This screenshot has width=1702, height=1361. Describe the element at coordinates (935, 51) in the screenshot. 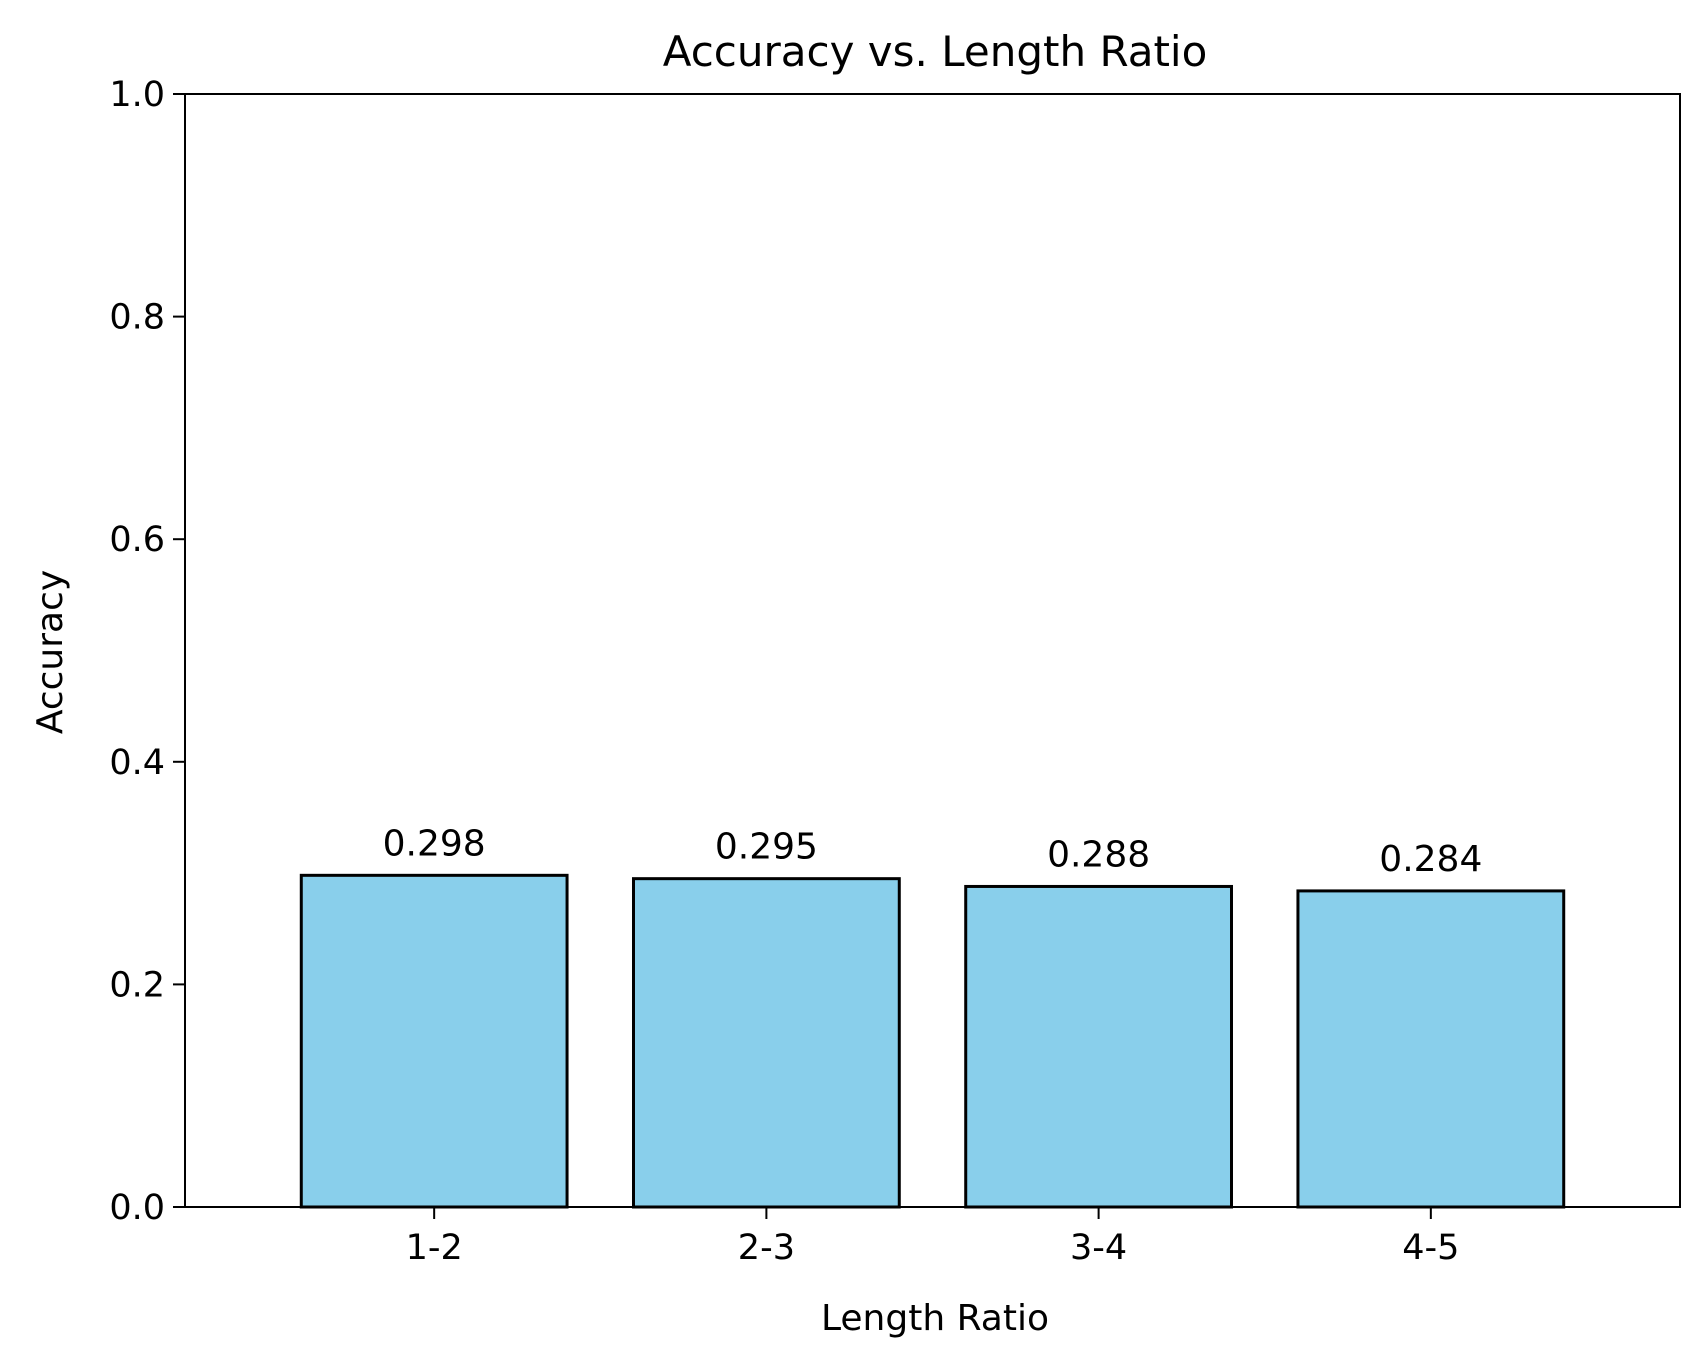

I see `chart-title: Accuracy vs. Length Ratio` at that location.